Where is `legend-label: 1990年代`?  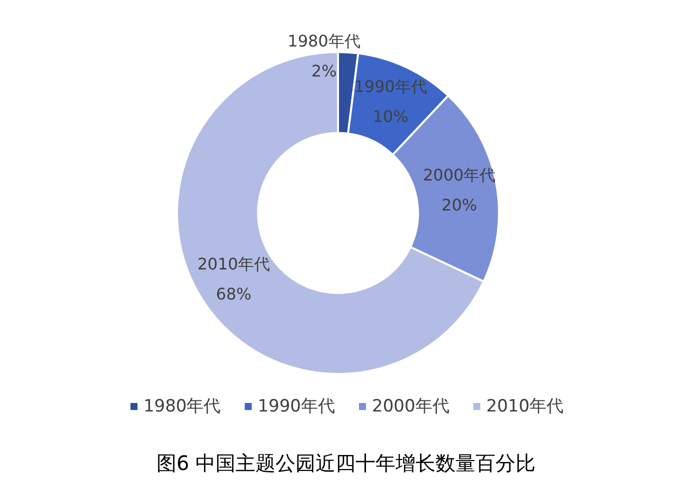
legend-label: 1990年代 is located at coordinates (296, 406).